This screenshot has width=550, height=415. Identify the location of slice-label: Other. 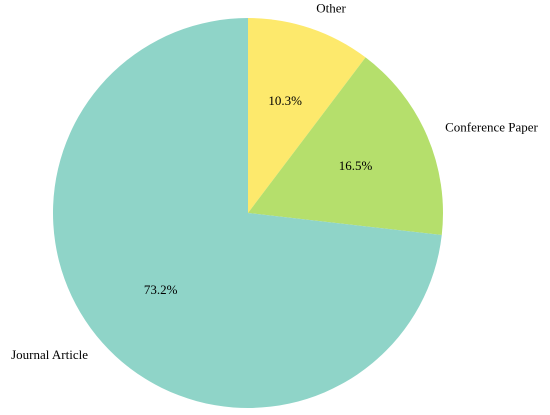
(331, 8).